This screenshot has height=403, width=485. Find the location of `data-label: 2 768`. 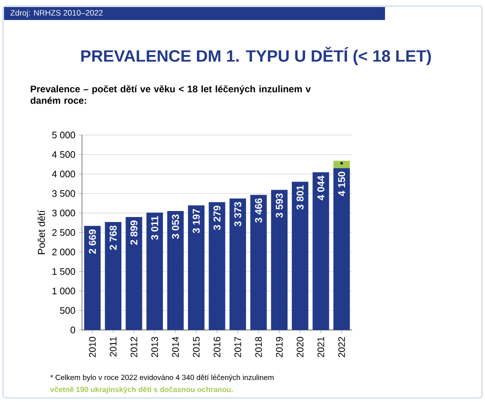

data-label: 2 768 is located at coordinates (113, 238).